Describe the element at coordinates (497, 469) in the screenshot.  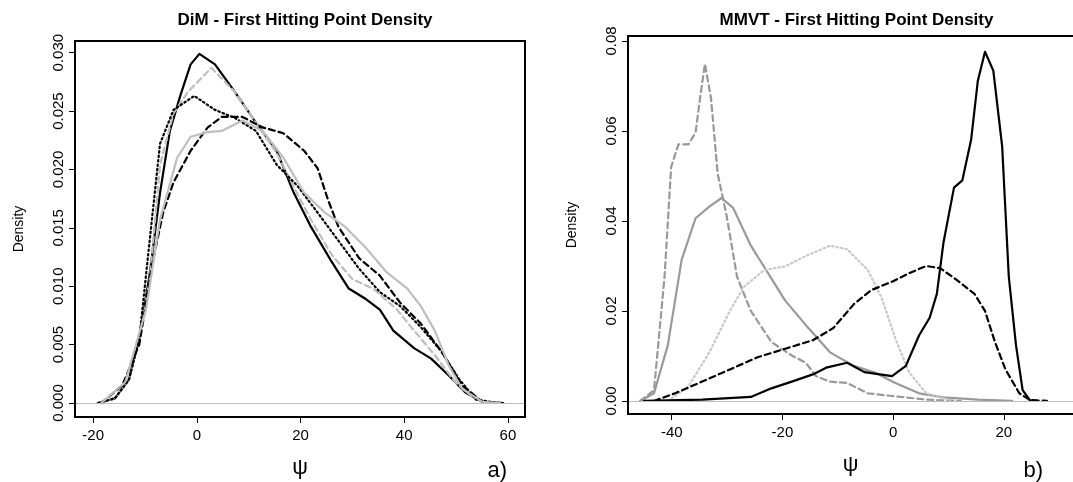
I see `text: a)` at that location.